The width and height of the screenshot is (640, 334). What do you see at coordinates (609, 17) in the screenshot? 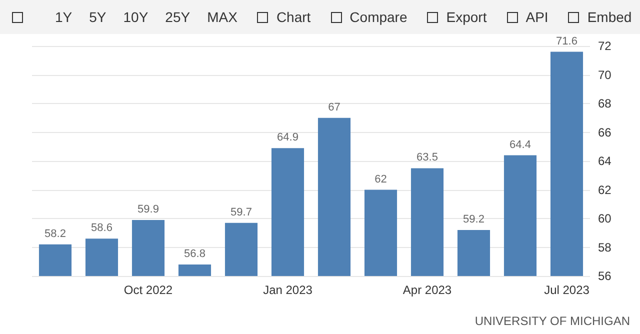
I see `text: Embed` at bounding box center [609, 17].